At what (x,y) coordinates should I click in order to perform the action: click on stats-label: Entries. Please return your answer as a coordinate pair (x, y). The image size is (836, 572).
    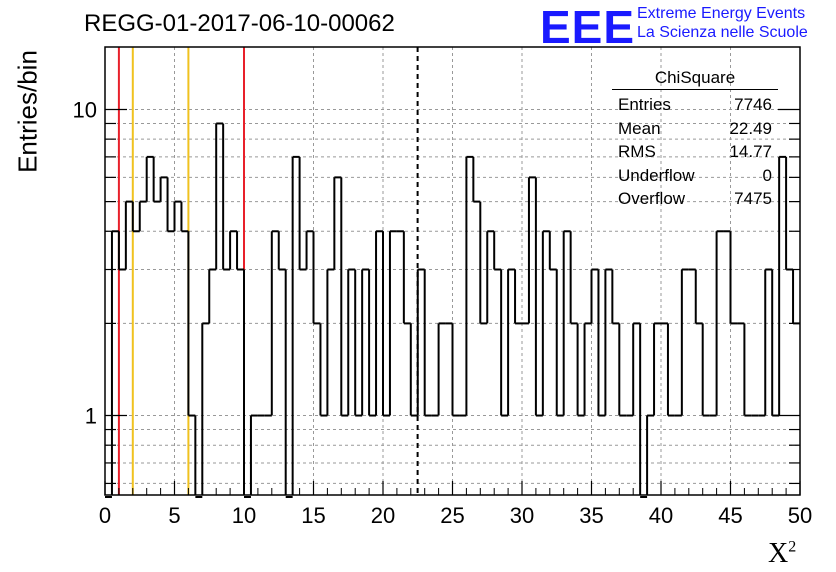
    Looking at the image, I should click on (644, 104).